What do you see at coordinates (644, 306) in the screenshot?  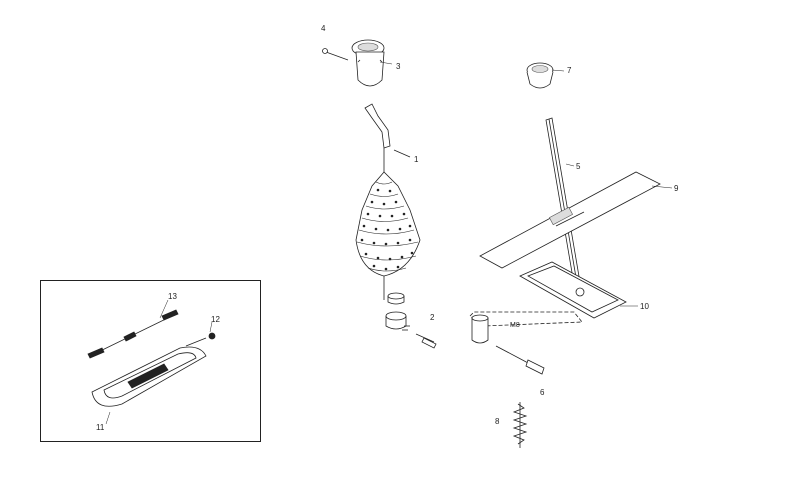 I see `callout-10: 10` at bounding box center [644, 306].